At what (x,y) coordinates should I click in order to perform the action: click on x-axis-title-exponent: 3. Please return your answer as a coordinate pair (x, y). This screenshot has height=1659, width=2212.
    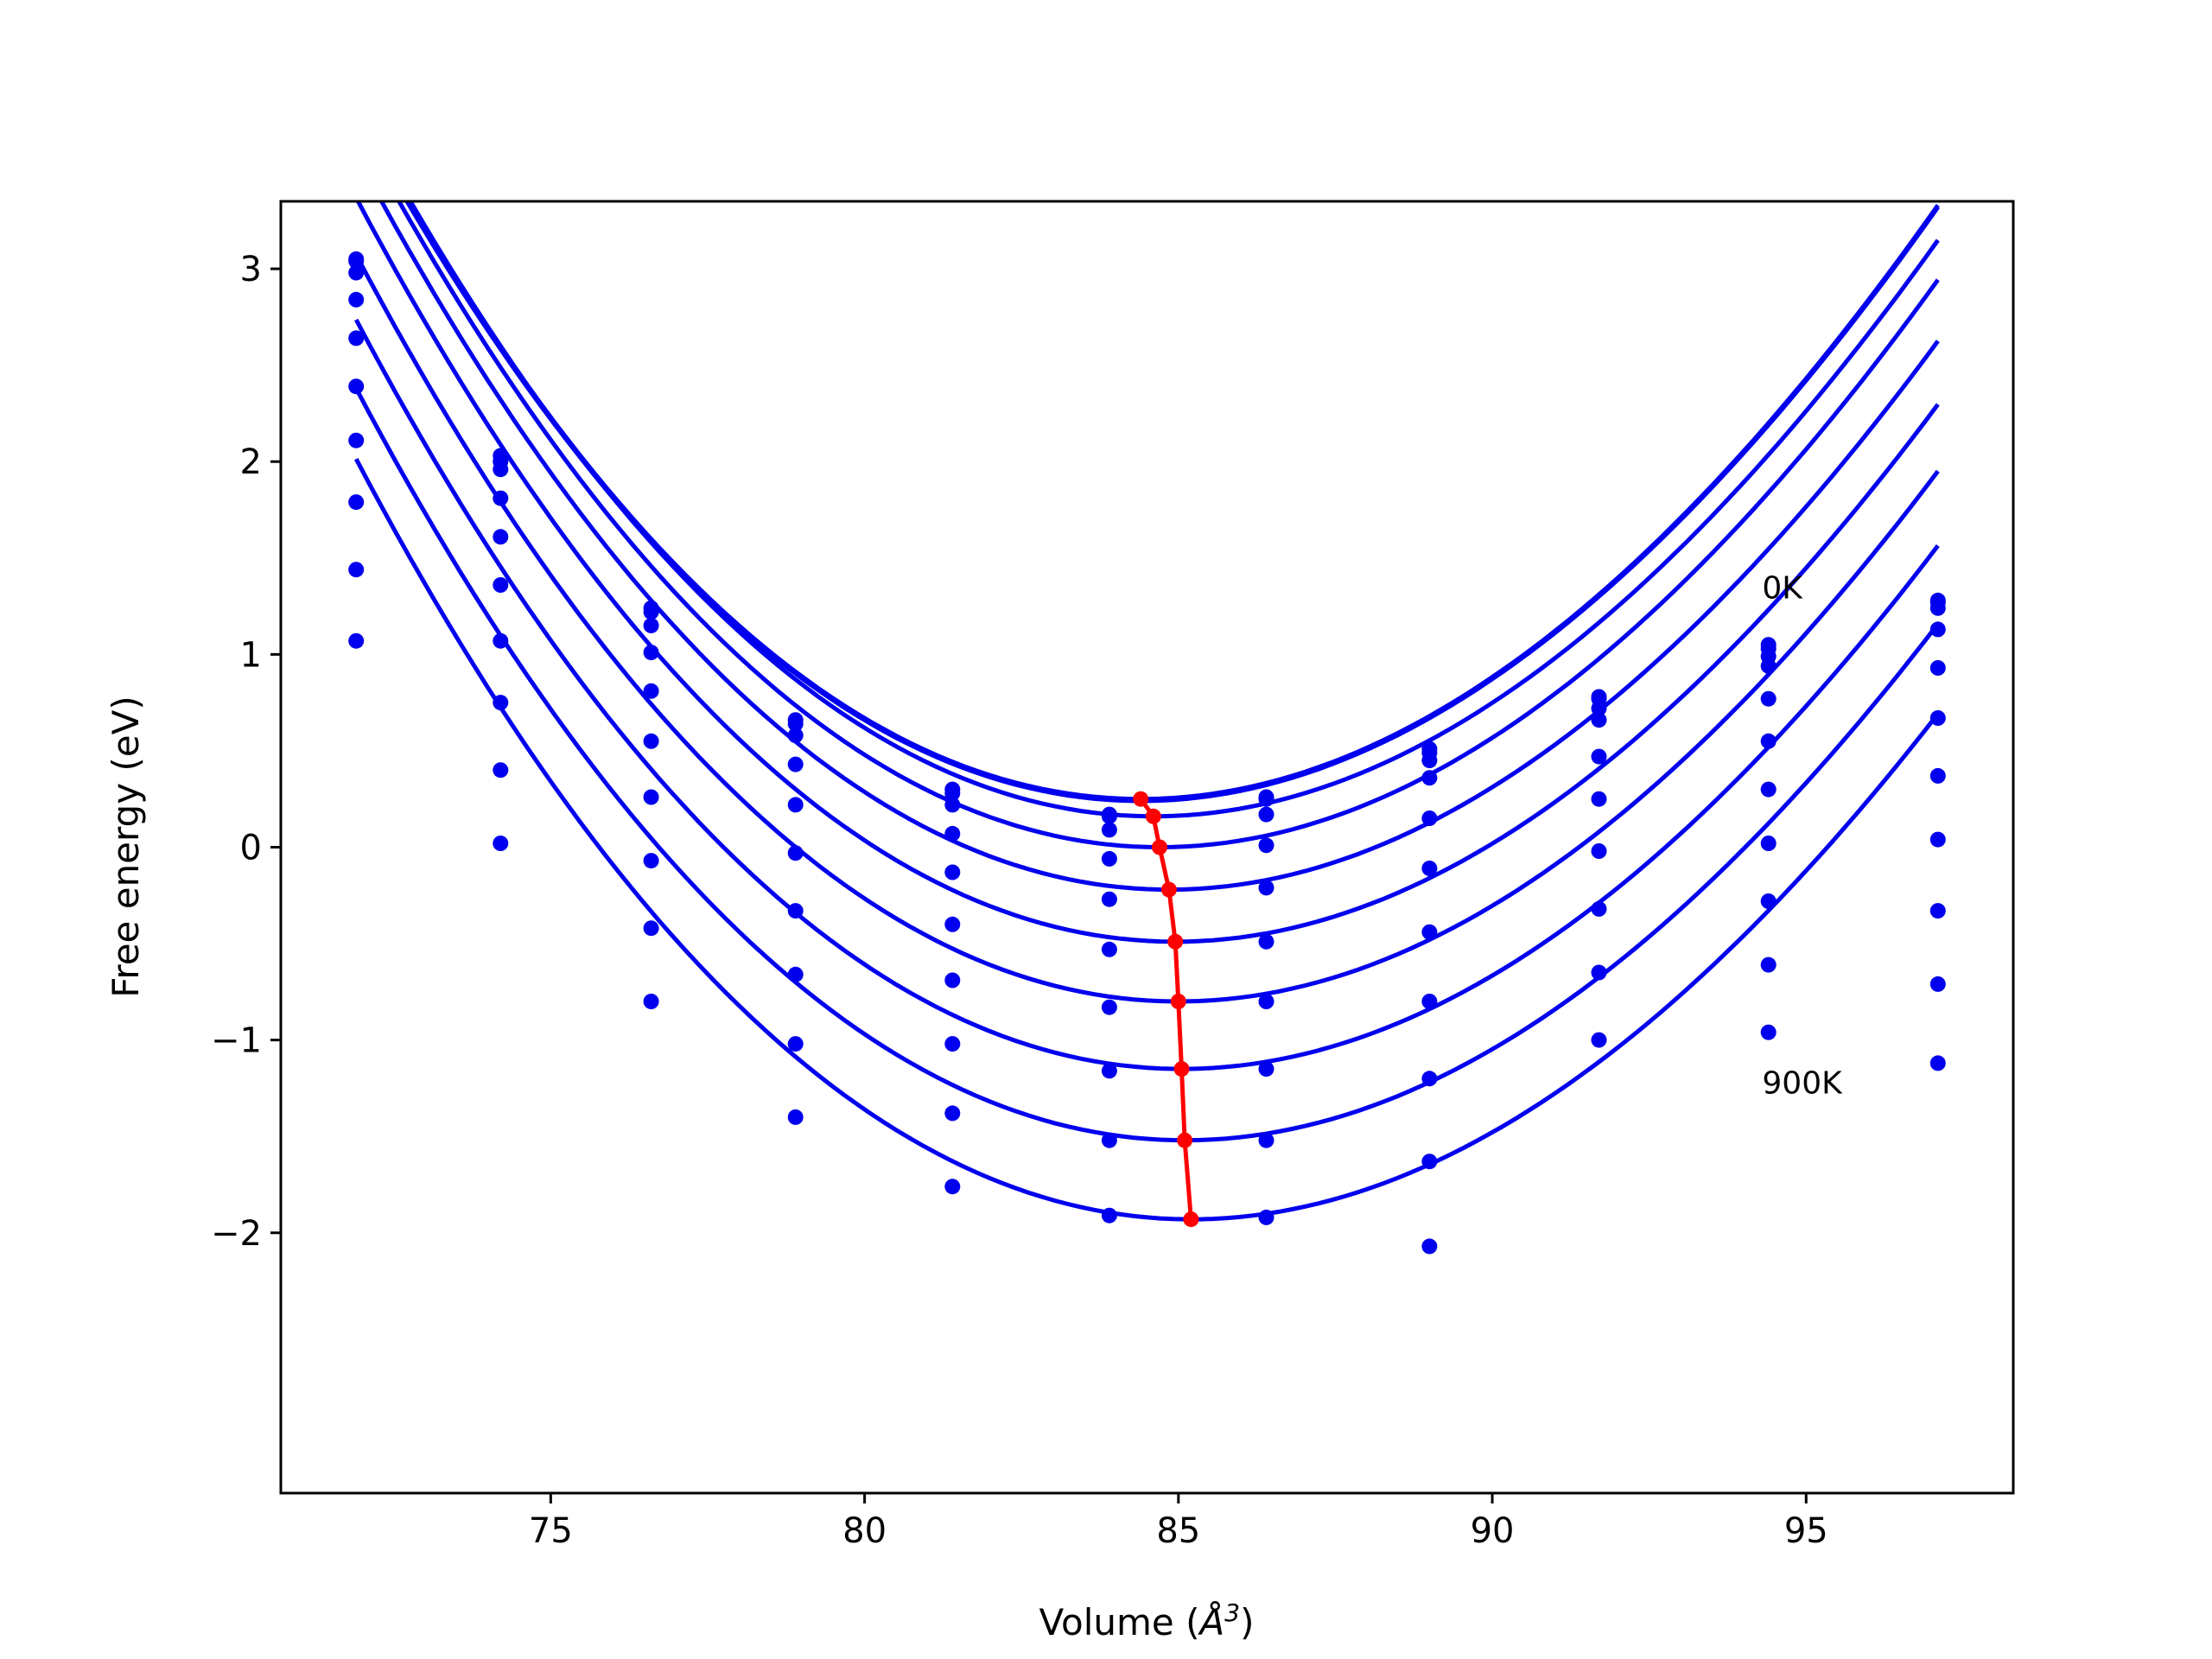
    Looking at the image, I should click on (1232, 1613).